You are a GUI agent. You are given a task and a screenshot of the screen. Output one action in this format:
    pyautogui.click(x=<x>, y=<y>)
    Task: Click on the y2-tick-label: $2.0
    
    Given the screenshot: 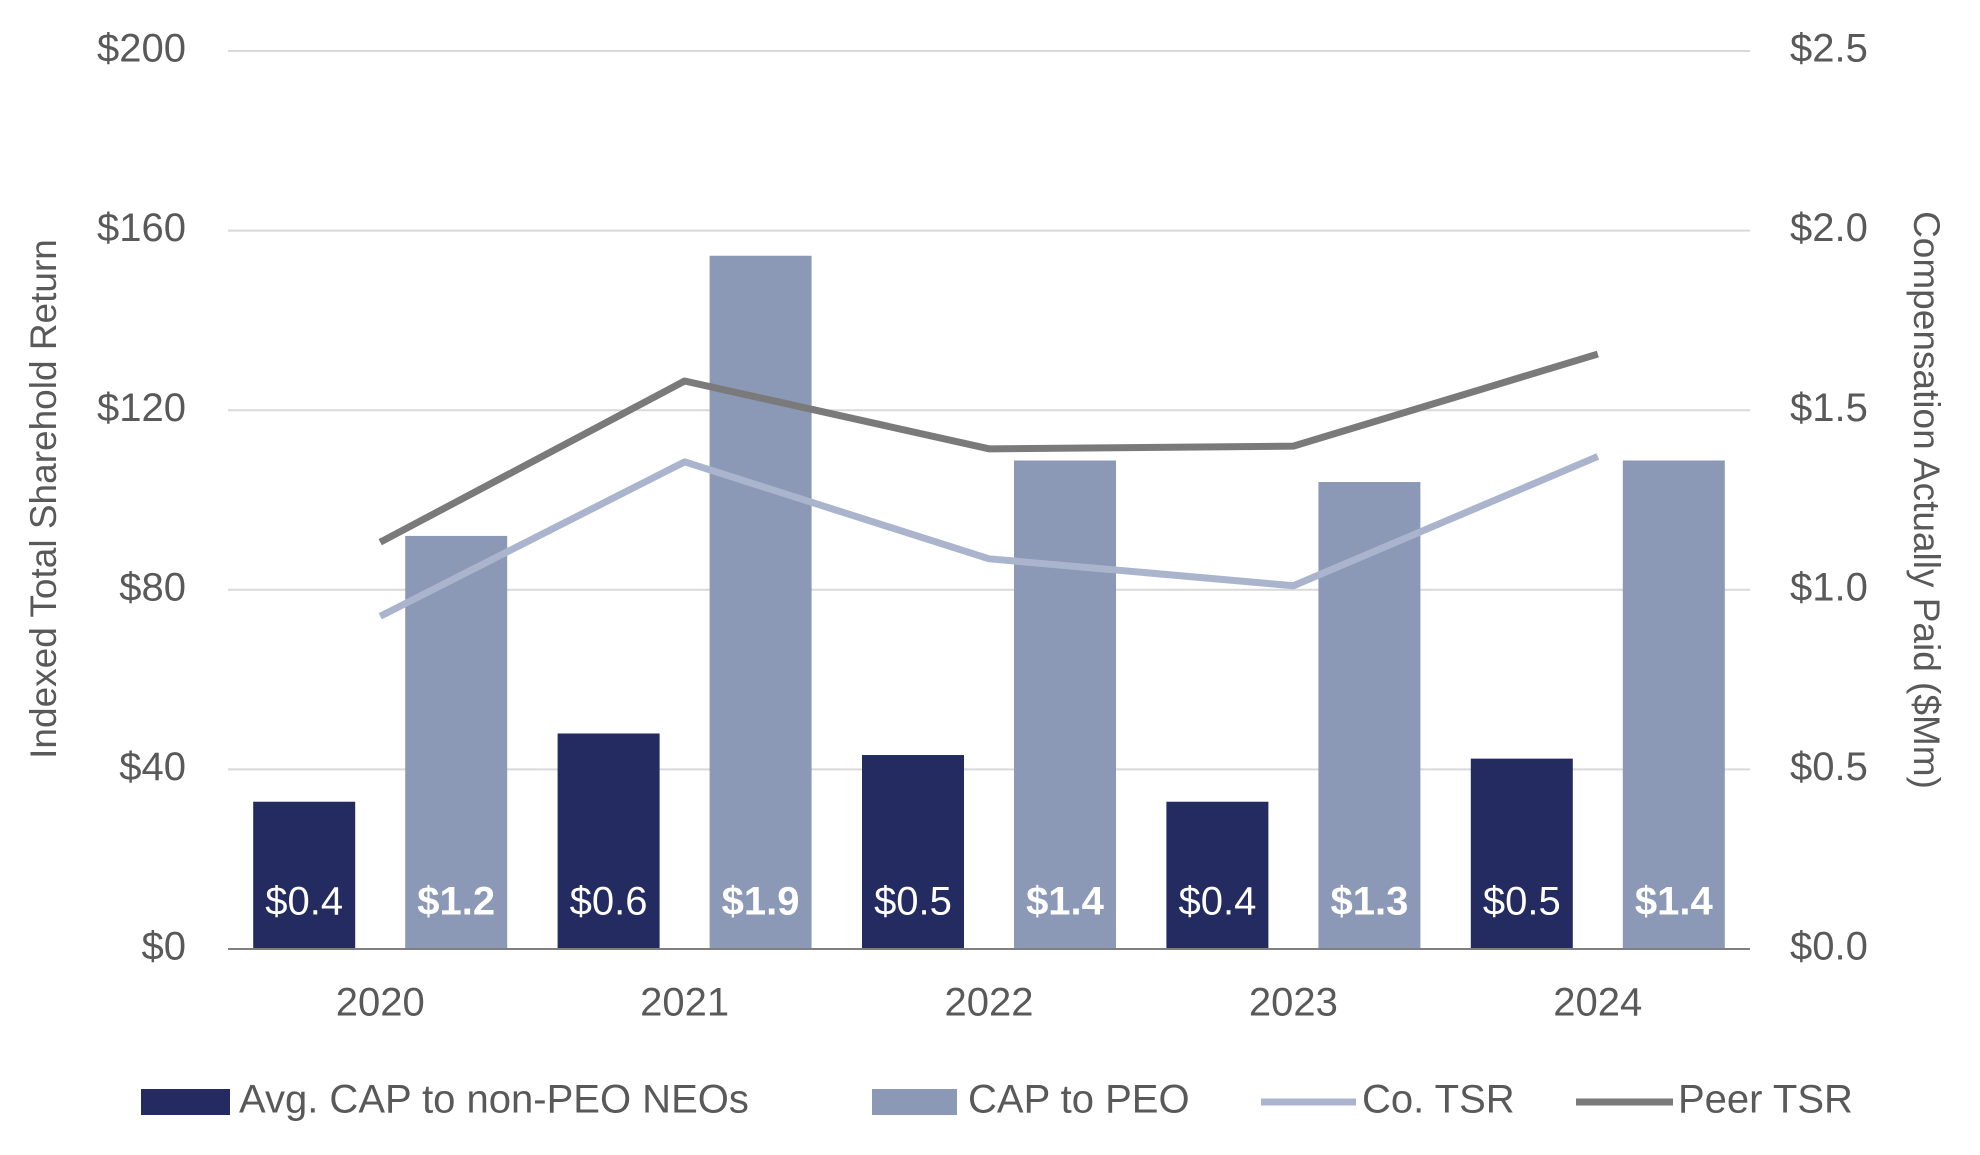 What is the action you would take?
    pyautogui.click(x=1829, y=228)
    